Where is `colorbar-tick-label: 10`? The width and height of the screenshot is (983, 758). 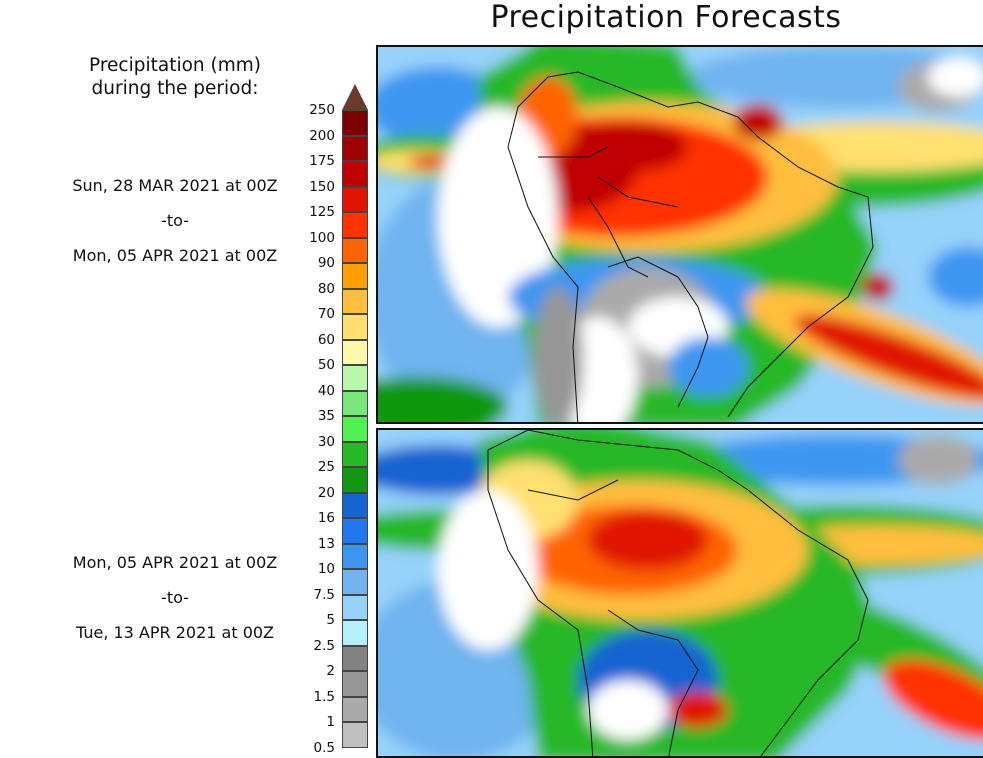 colorbar-tick-label: 10 is located at coordinates (326, 569).